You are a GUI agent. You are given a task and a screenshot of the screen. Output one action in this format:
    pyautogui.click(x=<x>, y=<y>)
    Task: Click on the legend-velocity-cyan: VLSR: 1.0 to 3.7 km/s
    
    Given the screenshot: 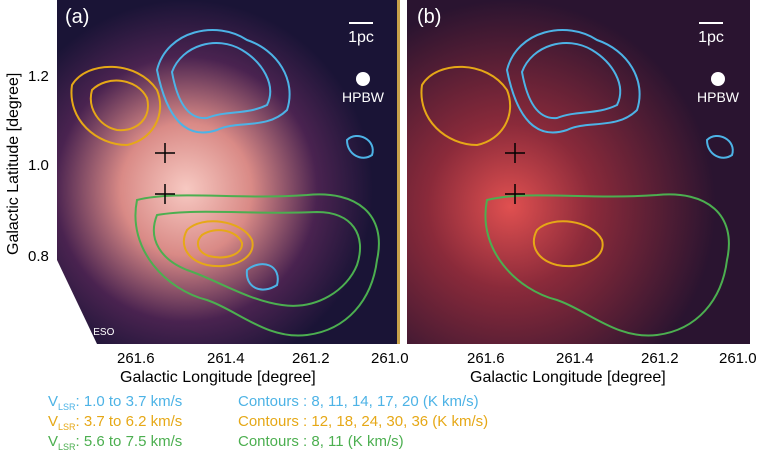 What is the action you would take?
    pyautogui.click(x=115, y=402)
    